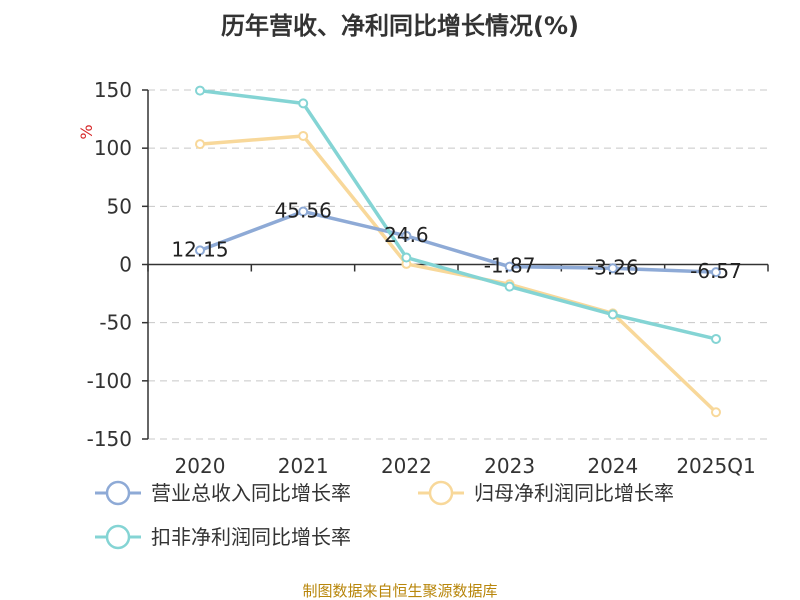  What do you see at coordinates (109, 439) in the screenshot?
I see `y-tick-label: -150` at bounding box center [109, 439].